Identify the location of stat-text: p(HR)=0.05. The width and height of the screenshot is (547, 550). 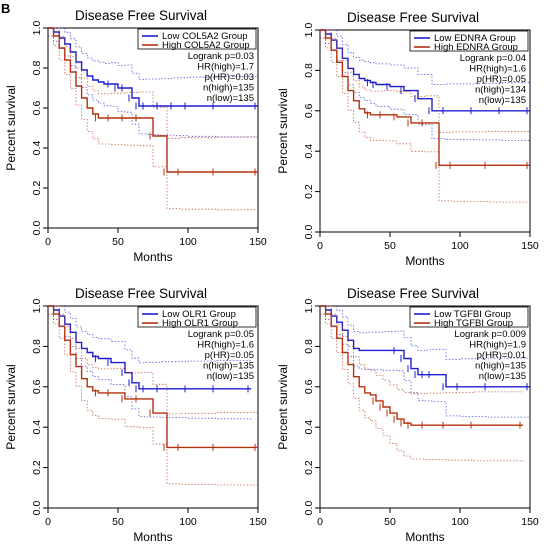
(501, 79).